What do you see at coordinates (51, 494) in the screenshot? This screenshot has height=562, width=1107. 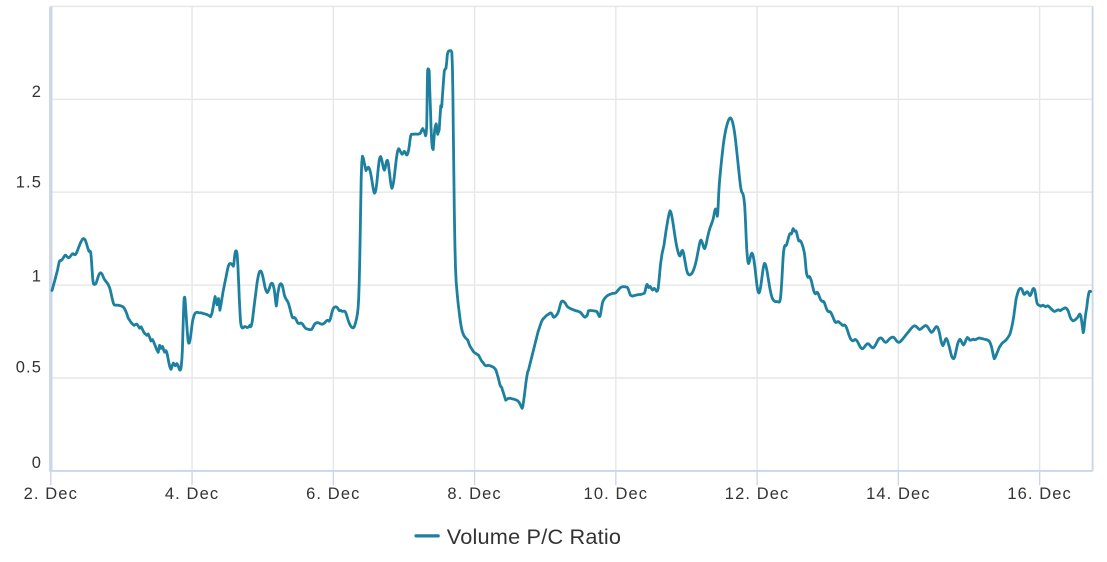 I see `svg-text: 2. Dec` at bounding box center [51, 494].